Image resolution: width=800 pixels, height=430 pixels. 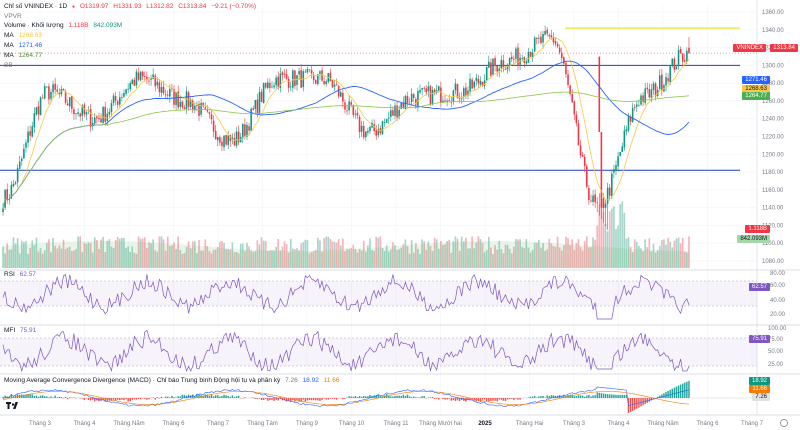 What do you see at coordinates (352, 424) in the screenshot?
I see `time-tick-label: Tháng 10` at bounding box center [352, 424].